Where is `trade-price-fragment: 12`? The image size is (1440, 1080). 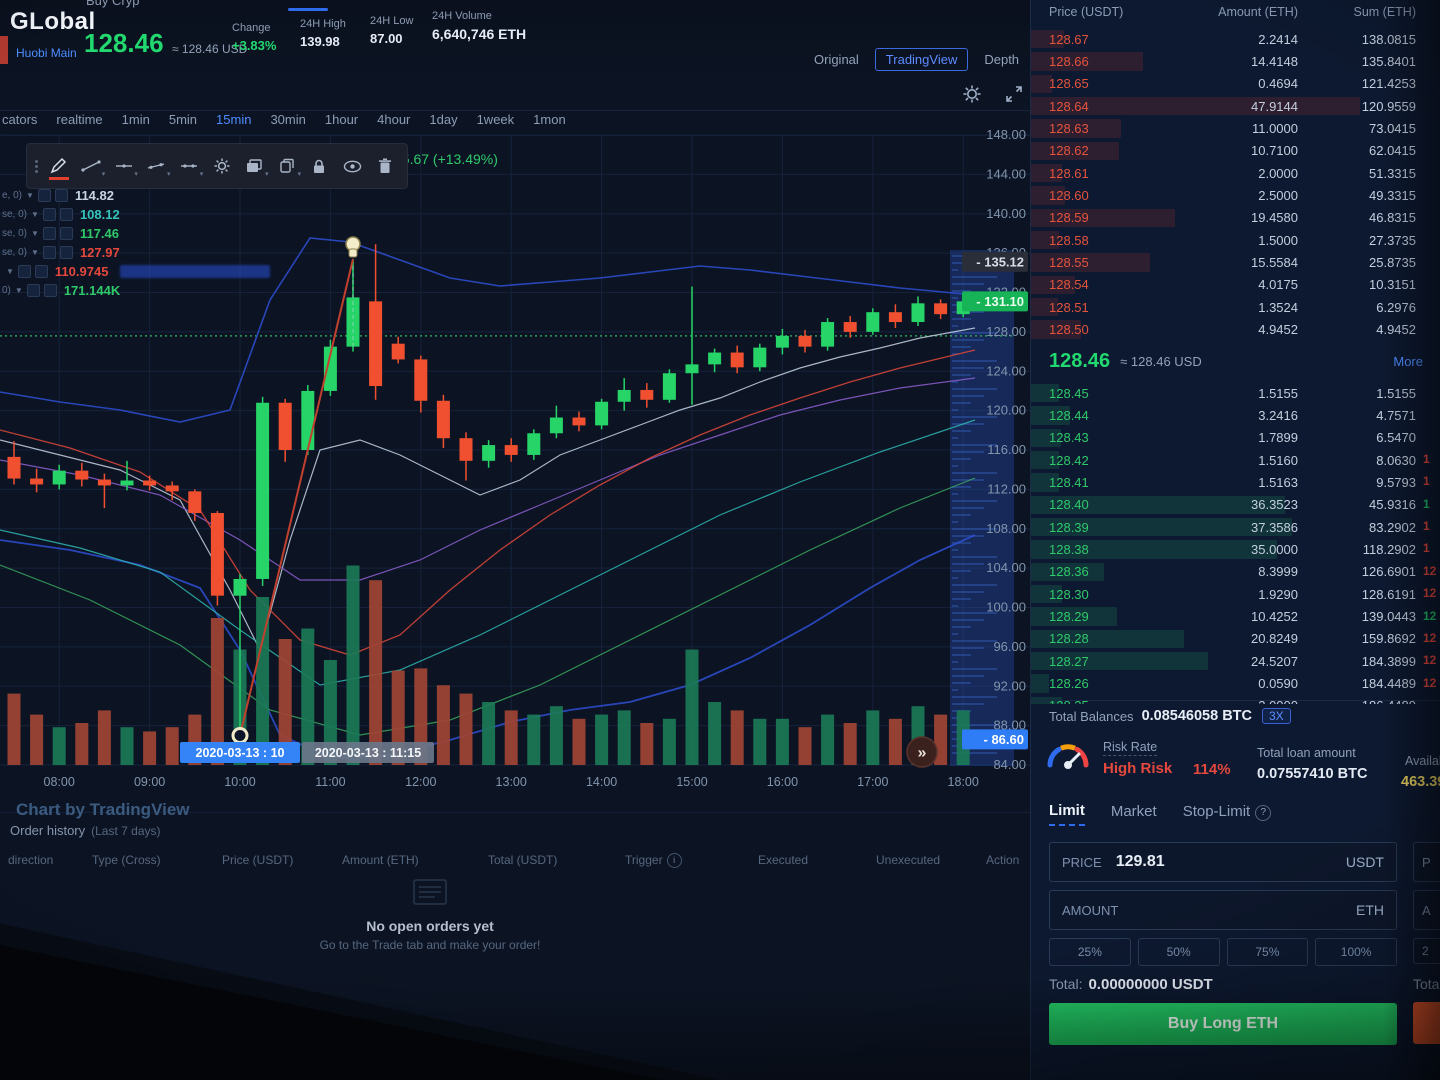 trade-price-fragment: 12 is located at coordinates (1430, 615).